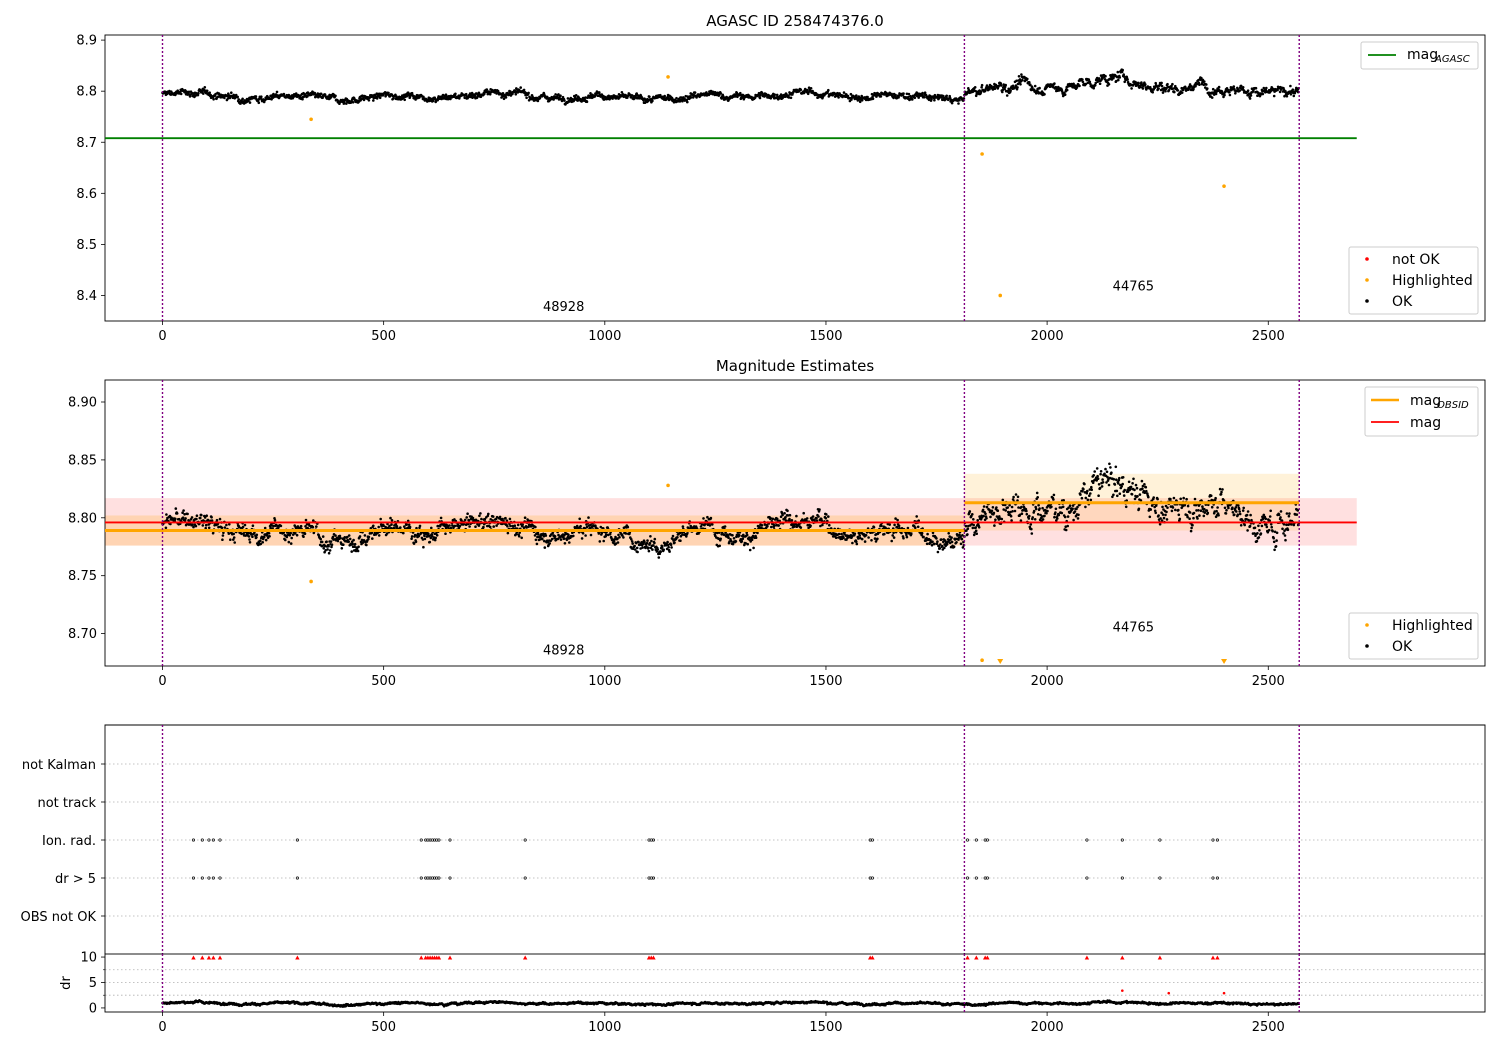  I want to click on flag-category-label: OBS not OK, so click(59, 917).